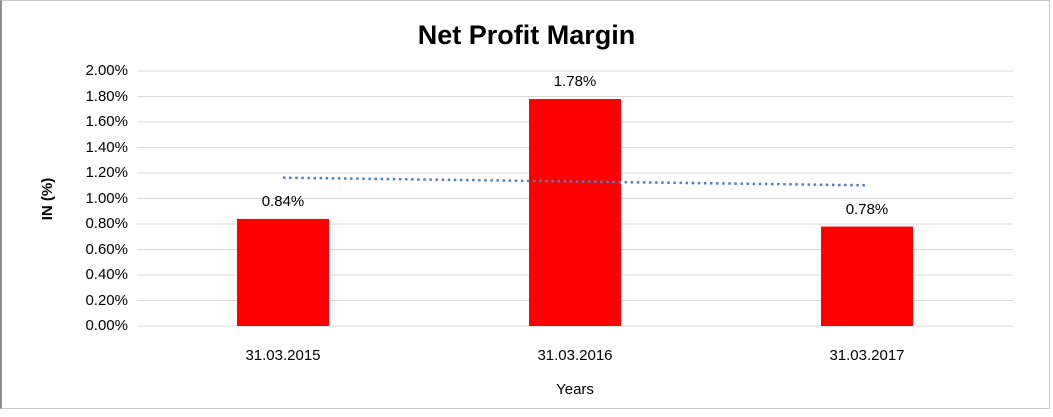 This screenshot has width=1053, height=417. I want to click on y-tick-label: 1.20%, so click(106, 172).